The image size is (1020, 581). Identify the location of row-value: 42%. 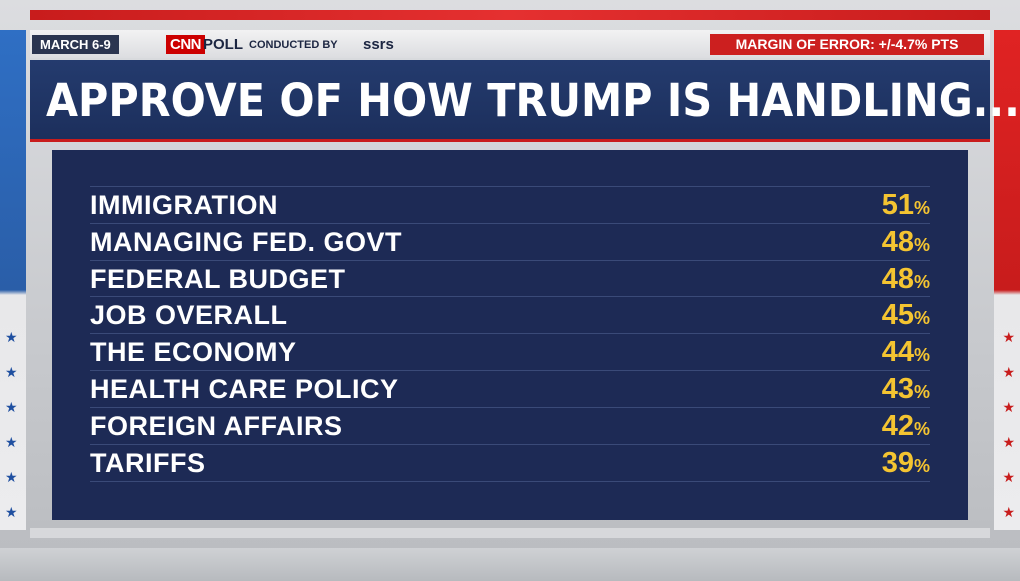
(906, 427).